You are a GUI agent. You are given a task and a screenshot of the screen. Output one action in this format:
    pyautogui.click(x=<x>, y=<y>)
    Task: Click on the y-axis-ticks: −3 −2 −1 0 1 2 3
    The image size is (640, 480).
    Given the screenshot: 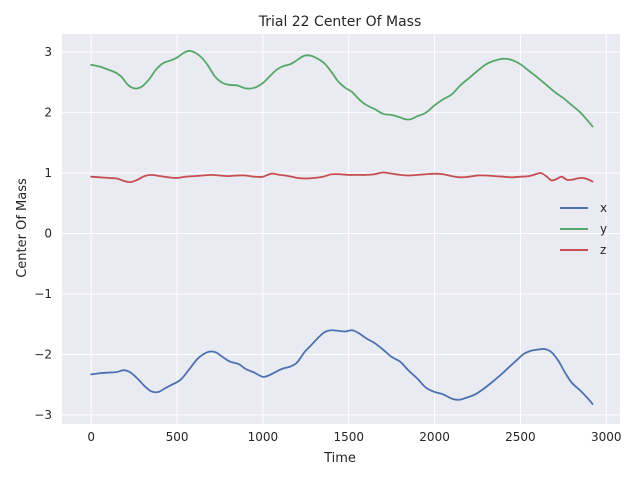 What is the action you would take?
    pyautogui.click(x=43, y=233)
    